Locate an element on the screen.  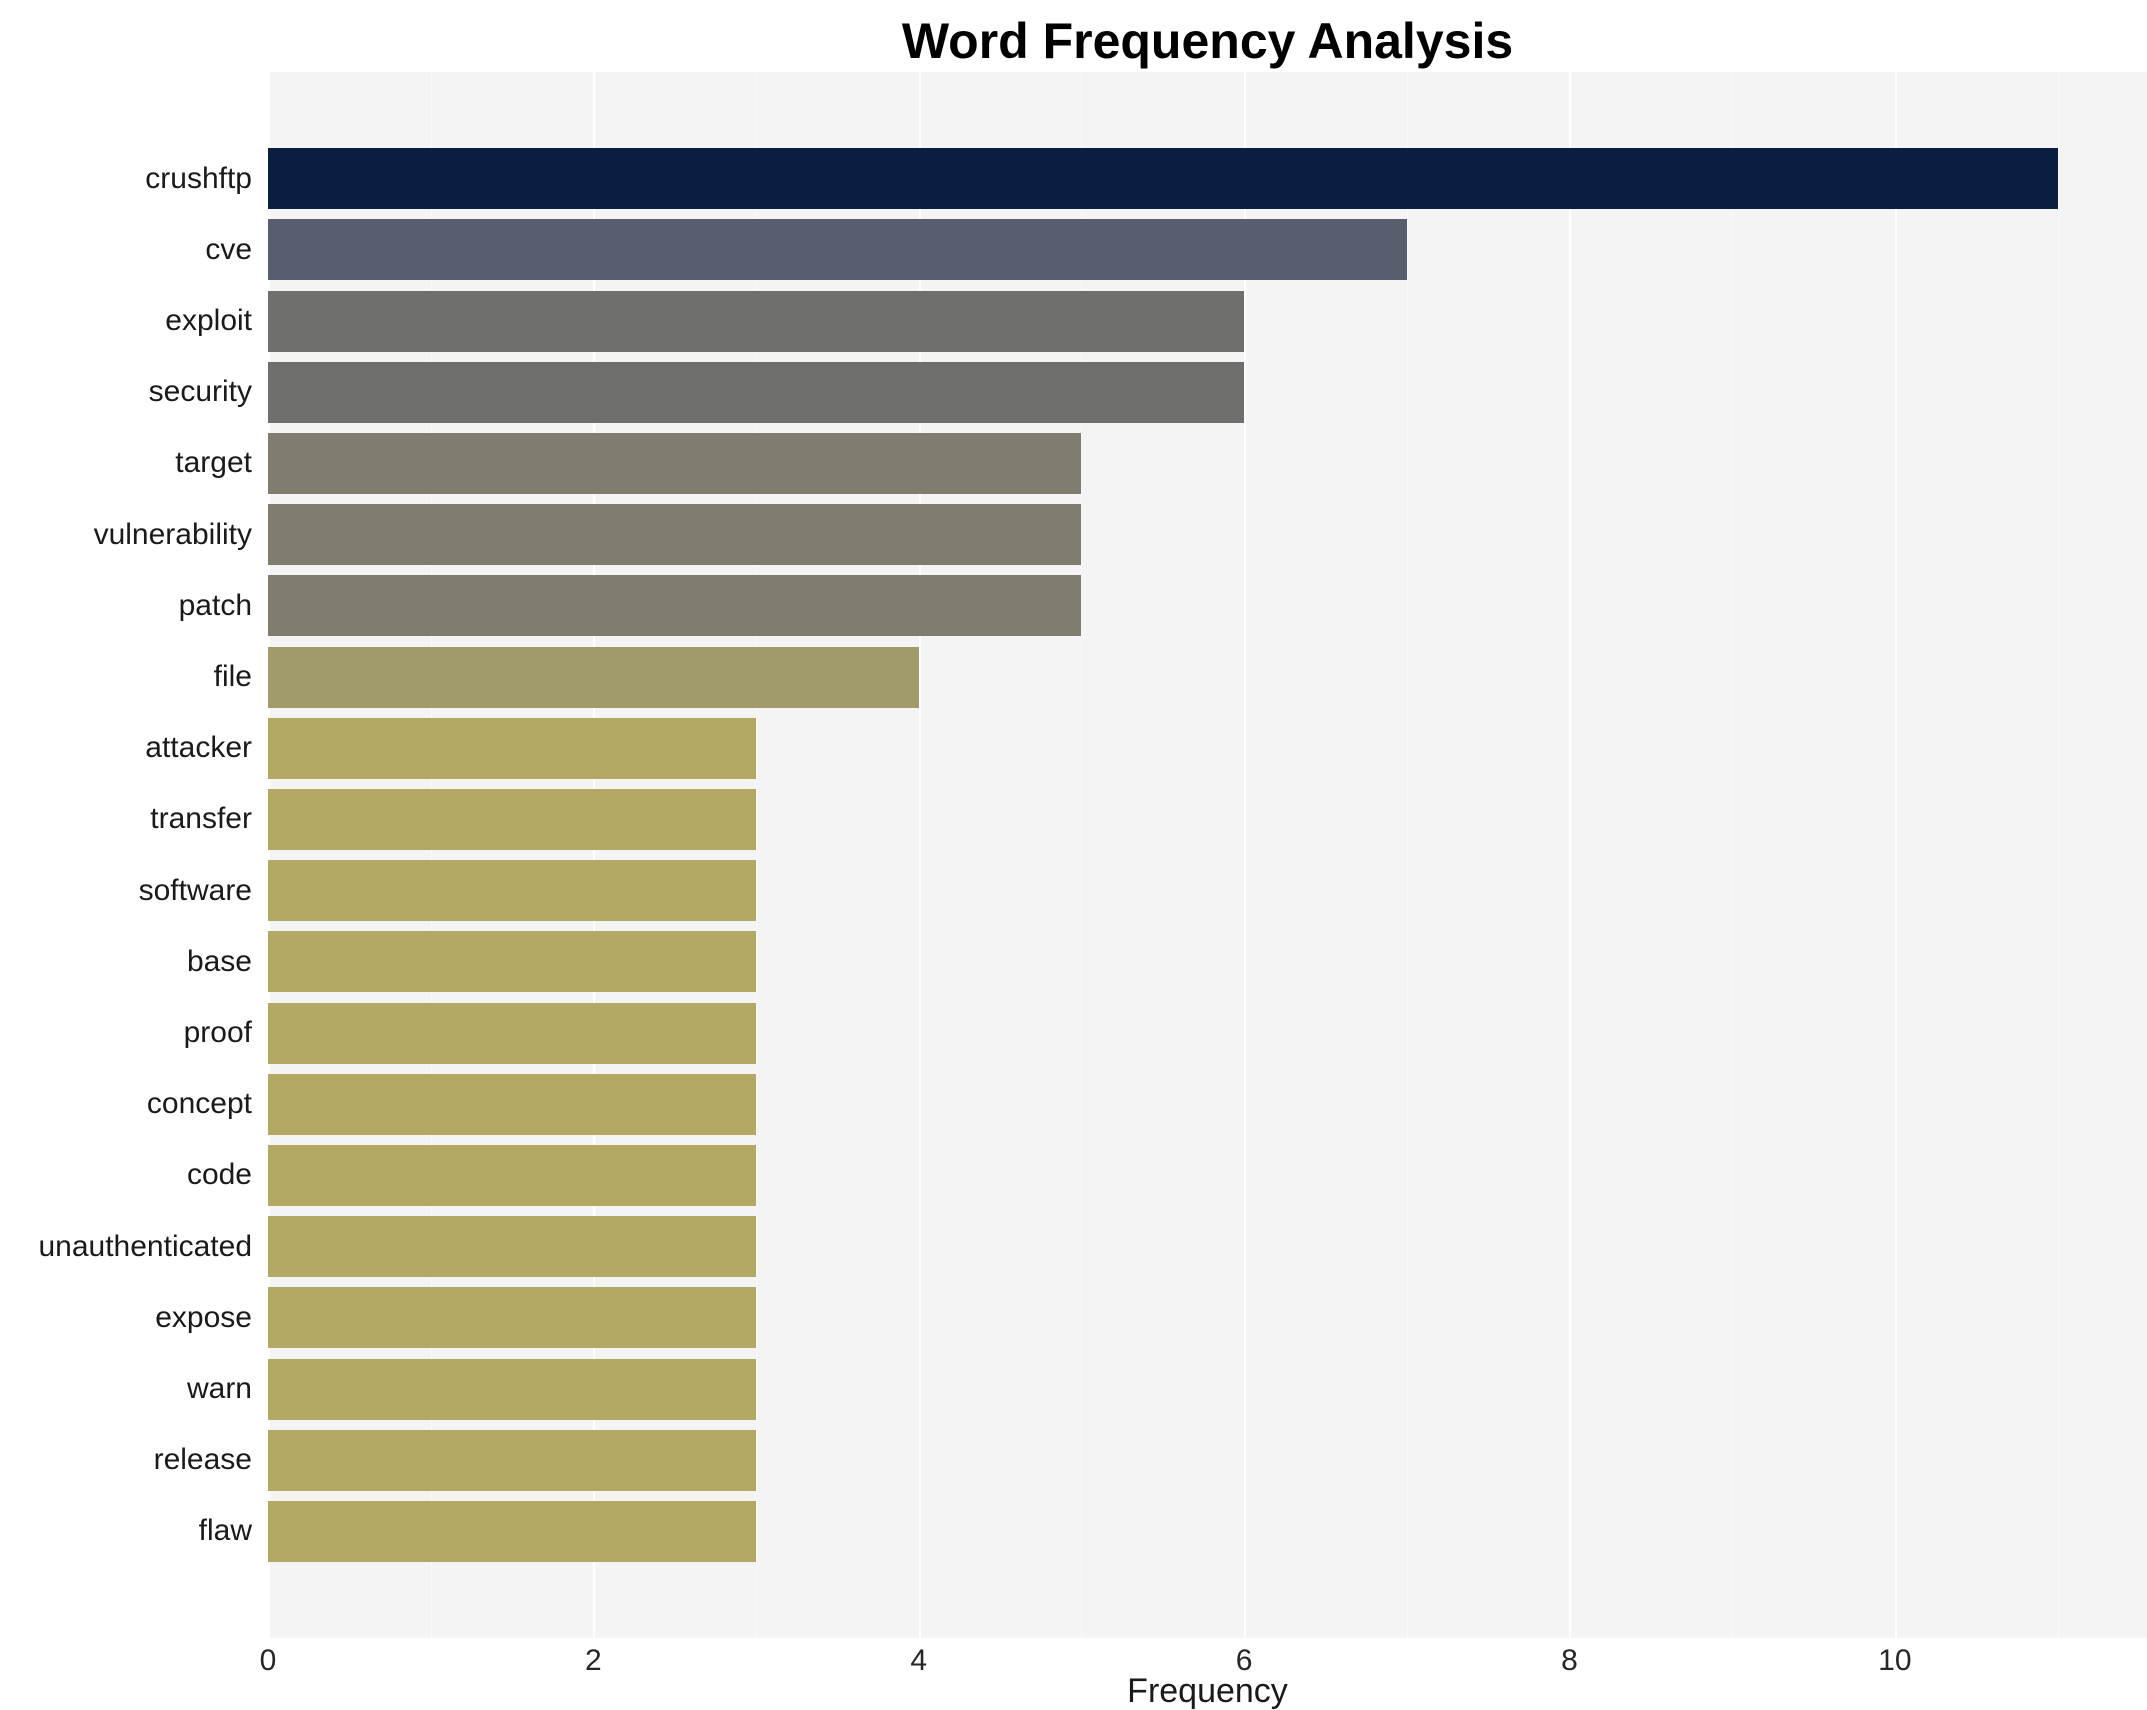
category-label-vulnerability: vulnerability is located at coordinates (172, 534).